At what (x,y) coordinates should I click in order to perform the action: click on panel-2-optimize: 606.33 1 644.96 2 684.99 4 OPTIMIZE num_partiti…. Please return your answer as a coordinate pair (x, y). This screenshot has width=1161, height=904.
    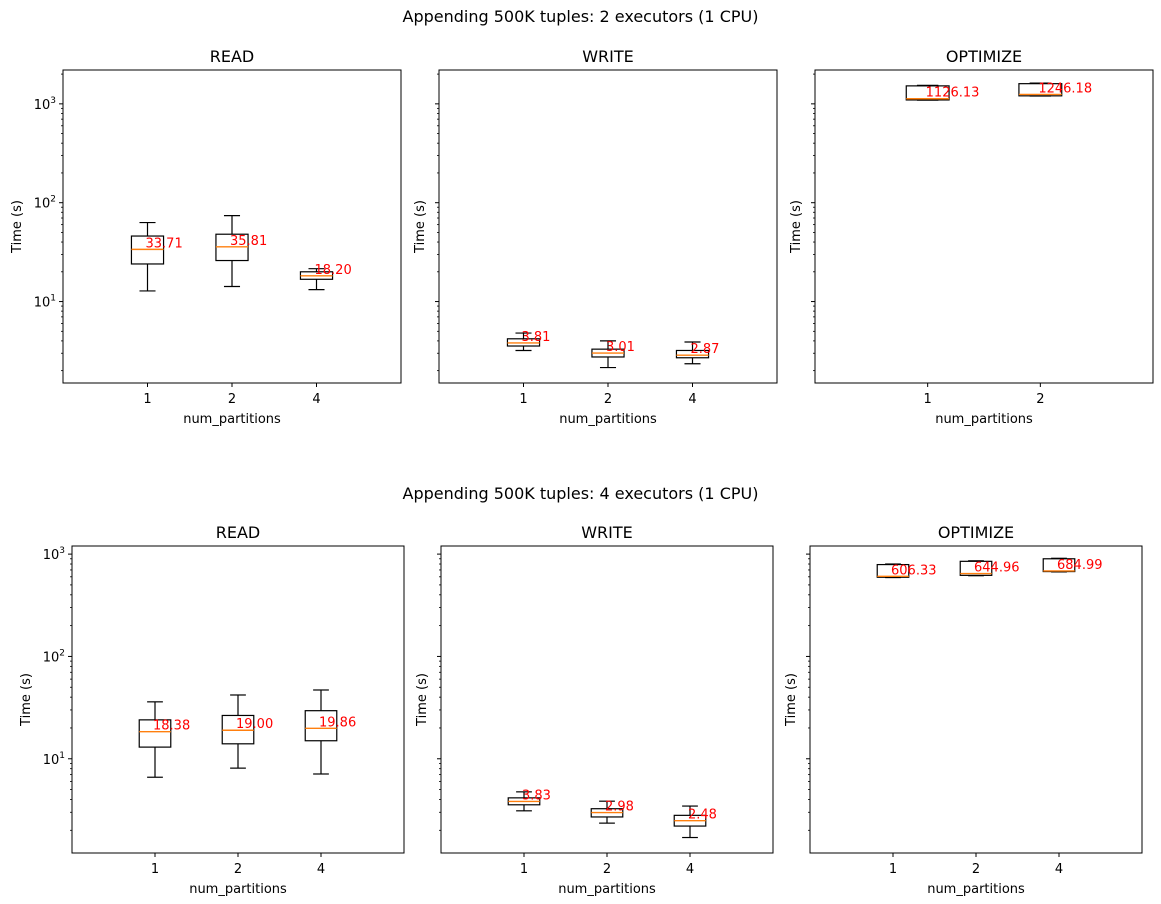
    Looking at the image, I should click on (963, 710).